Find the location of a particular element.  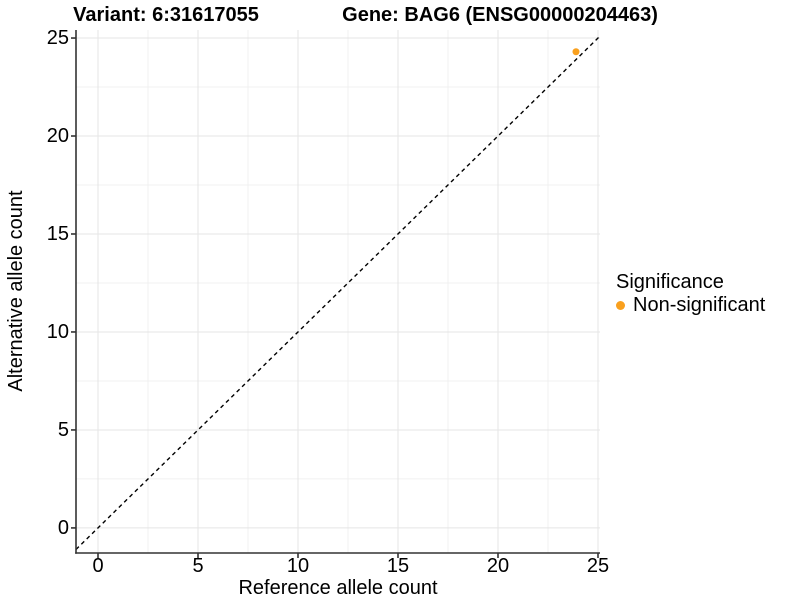

legend-item: Non-significant is located at coordinates (690, 305).